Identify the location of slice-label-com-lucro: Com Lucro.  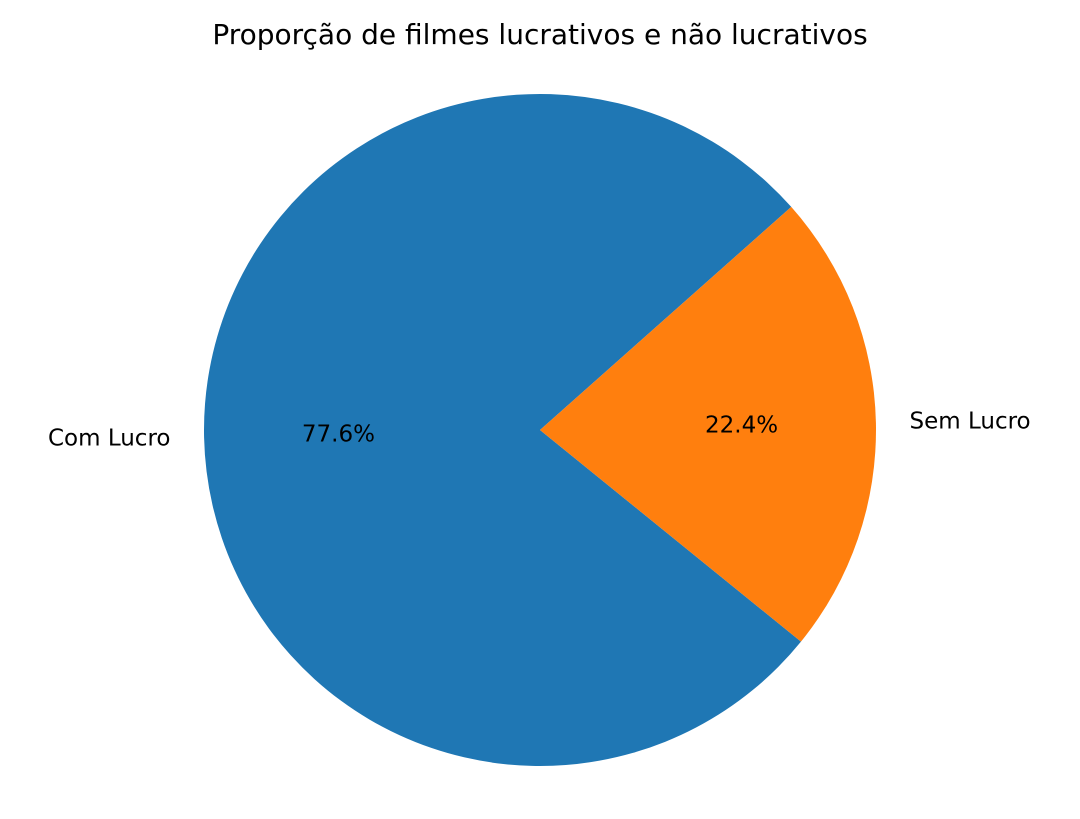
(109, 438).